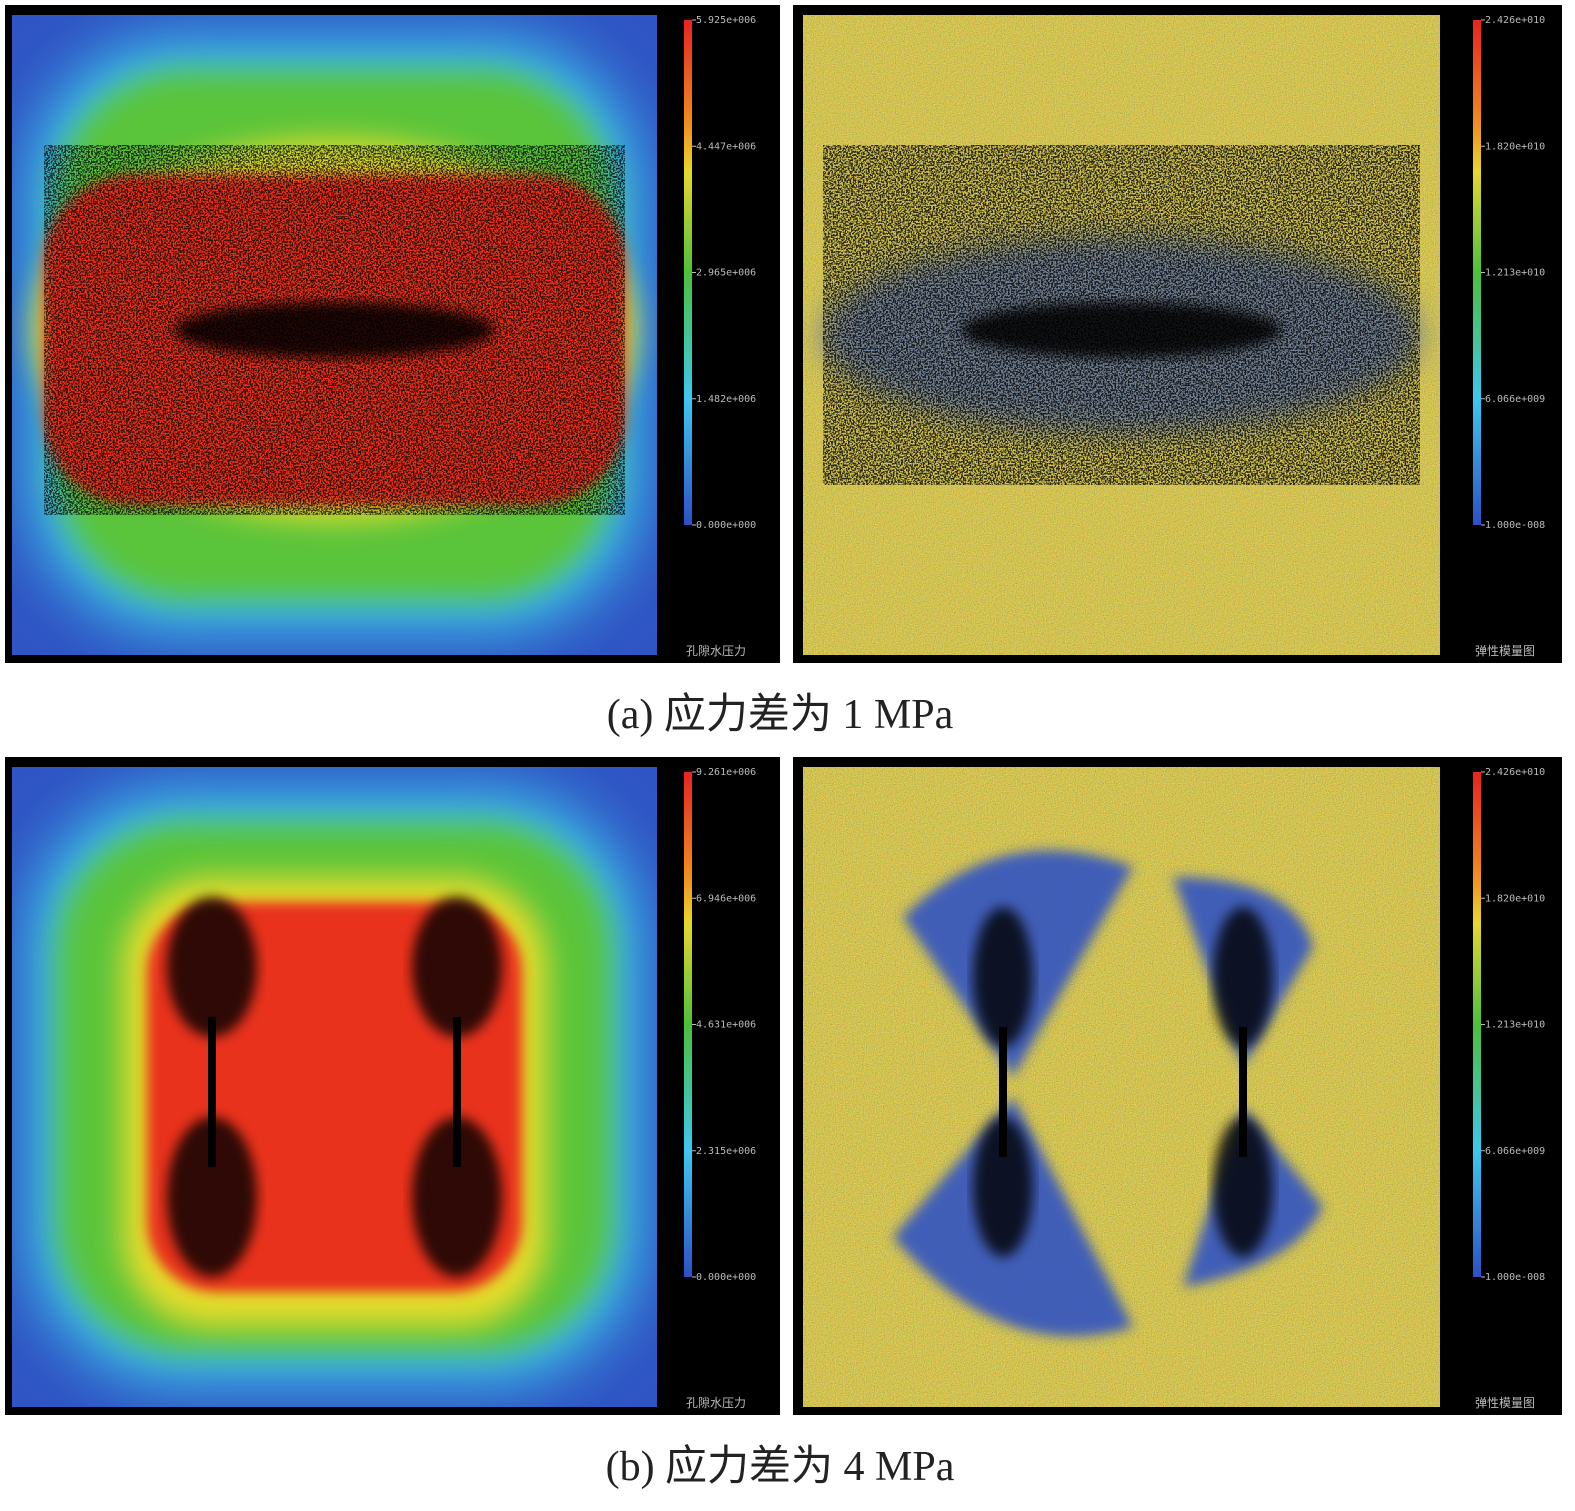 The width and height of the screenshot is (1575, 1511). Describe the element at coordinates (726, 146) in the screenshot. I see `colorbar-label: 4.447e+006` at that location.